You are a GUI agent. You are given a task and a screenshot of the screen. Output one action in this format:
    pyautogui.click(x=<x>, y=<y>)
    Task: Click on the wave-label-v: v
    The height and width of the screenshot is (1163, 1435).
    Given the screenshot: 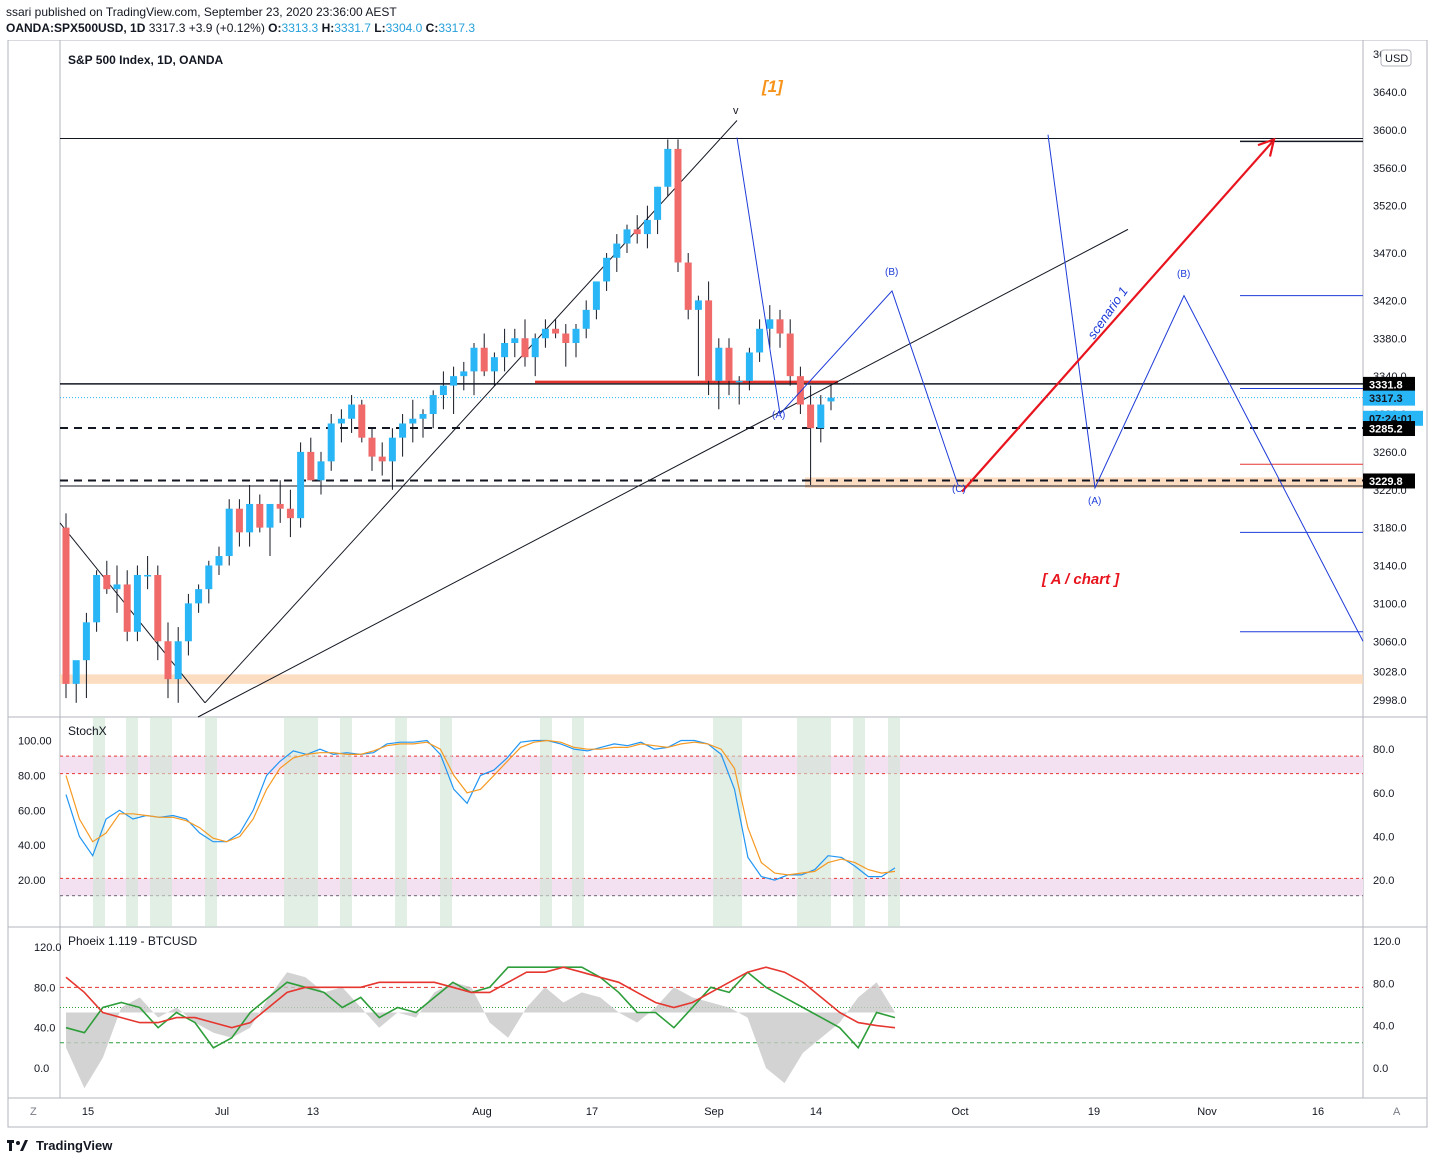 What is the action you would take?
    pyautogui.click(x=736, y=111)
    